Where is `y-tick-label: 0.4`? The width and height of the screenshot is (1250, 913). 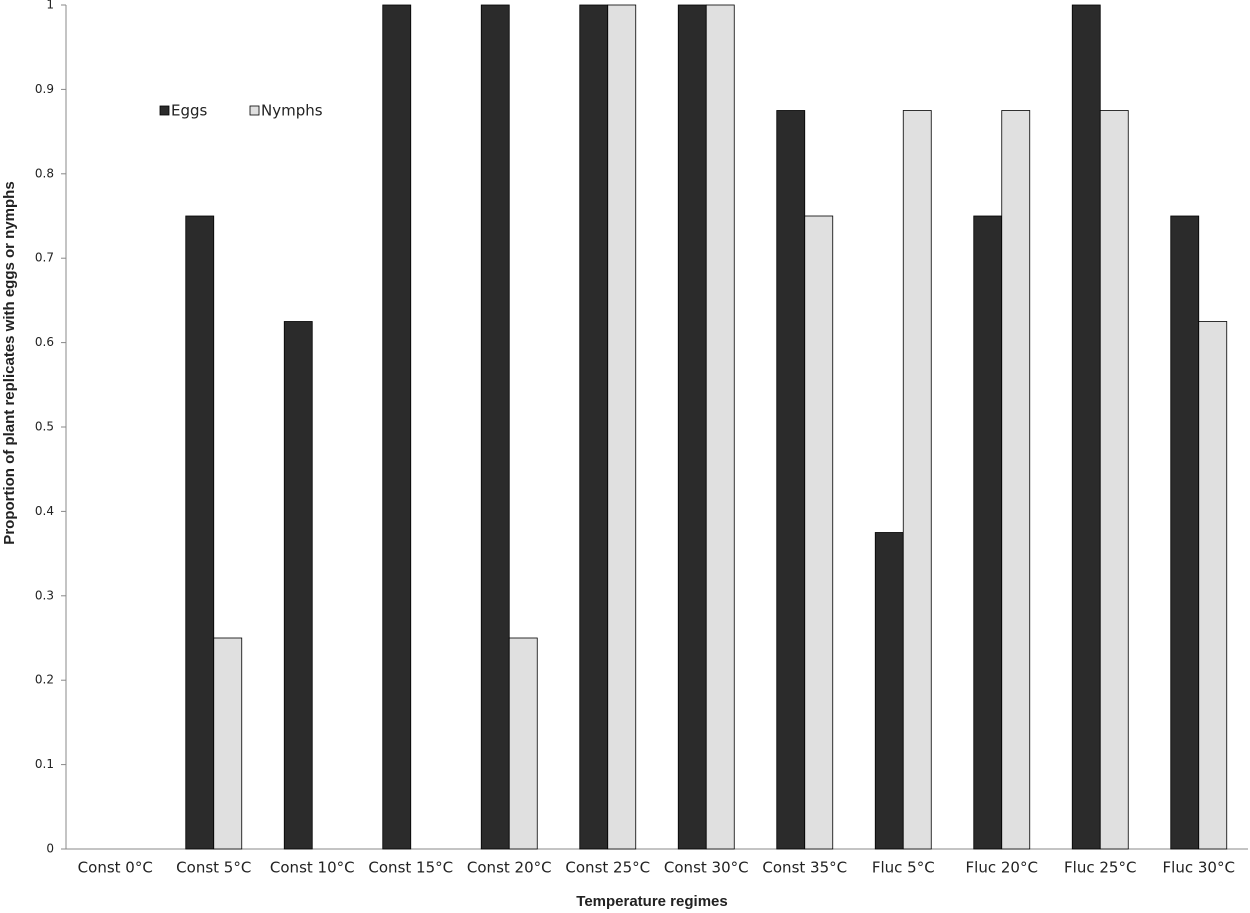
y-tick-label: 0.4 is located at coordinates (44, 511).